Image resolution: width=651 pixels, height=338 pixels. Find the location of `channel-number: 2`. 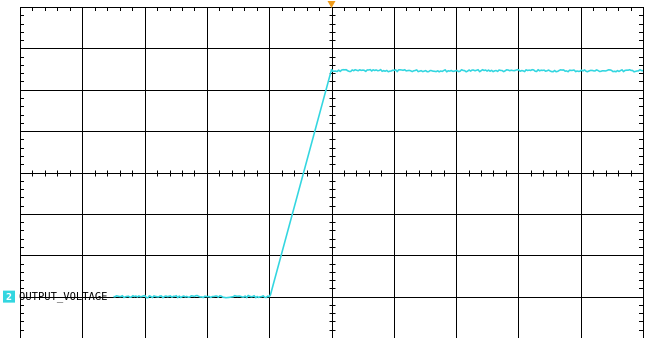

channel-number: 2 is located at coordinates (9, 297).